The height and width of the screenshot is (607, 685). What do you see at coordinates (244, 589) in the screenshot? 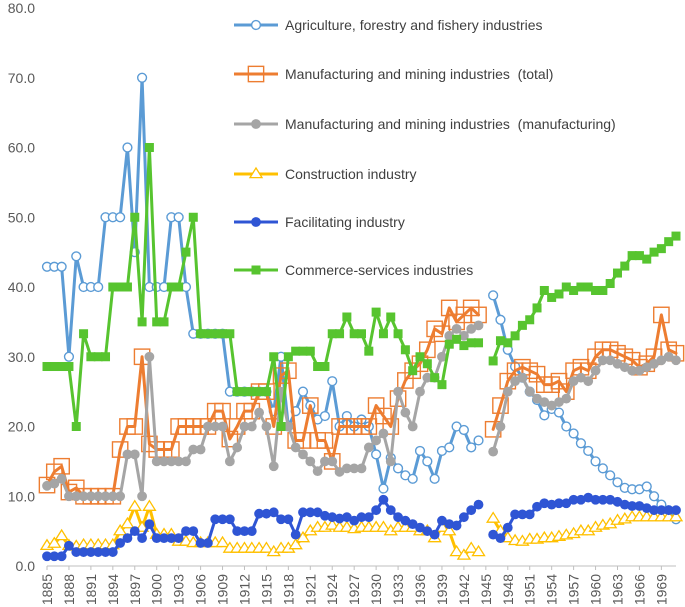
I see `x-tick-label: 1912` at bounding box center [244, 589].